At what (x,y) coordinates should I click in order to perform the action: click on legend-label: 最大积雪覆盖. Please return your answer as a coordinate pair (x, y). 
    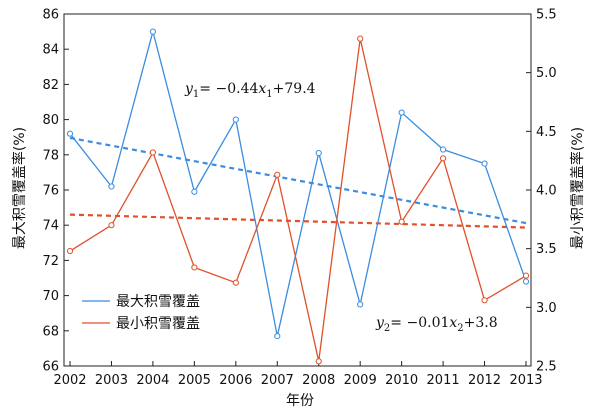
    Looking at the image, I should click on (158, 302).